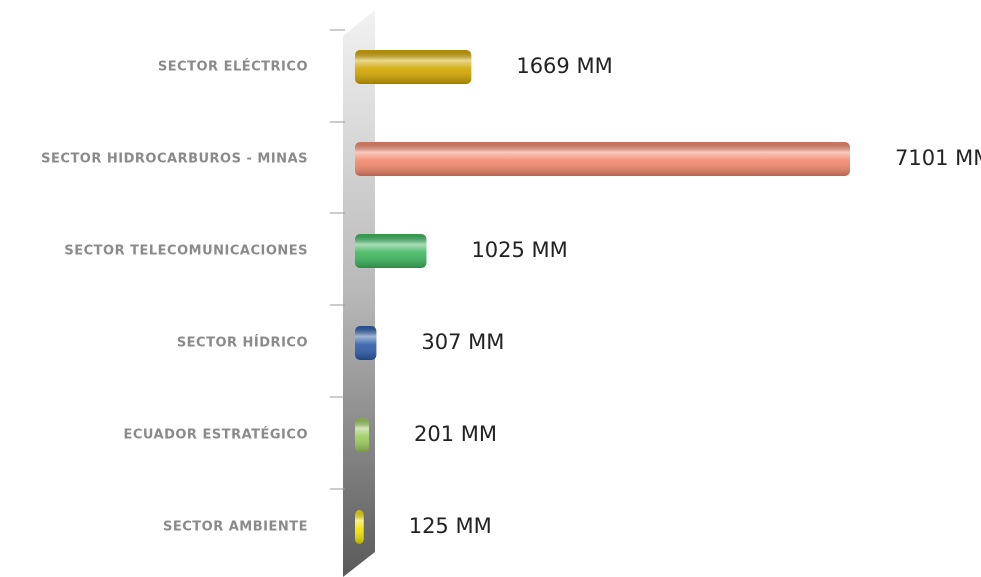 The width and height of the screenshot is (981, 577). I want to click on value-label: 125 MM, so click(450, 526).